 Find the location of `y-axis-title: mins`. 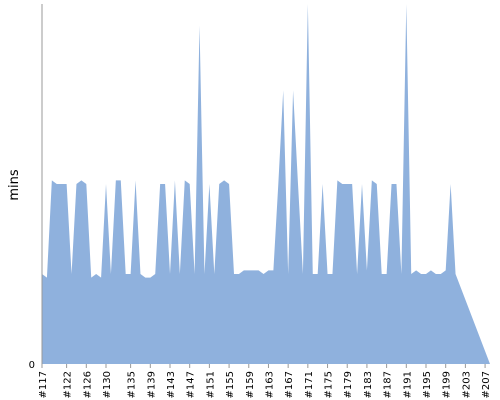

y-axis-title: mins is located at coordinates (14, 185).